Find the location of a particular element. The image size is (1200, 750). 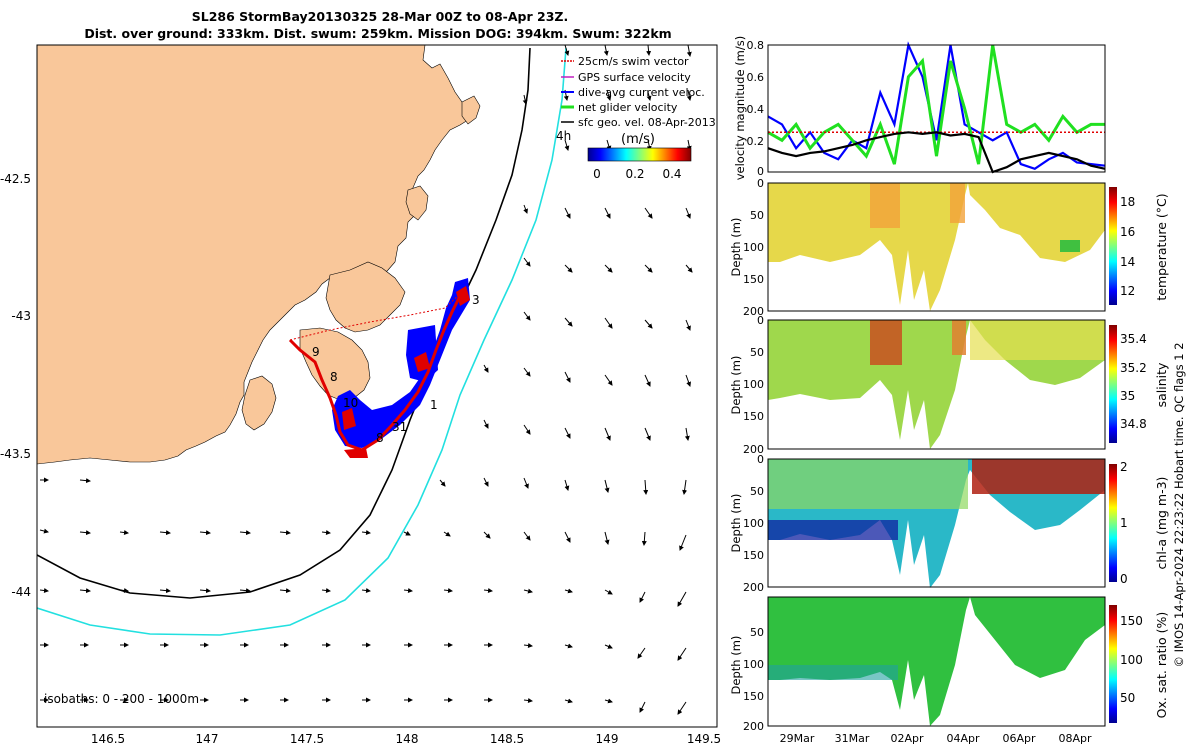

velocity-series is located at coordinates (936, 107).